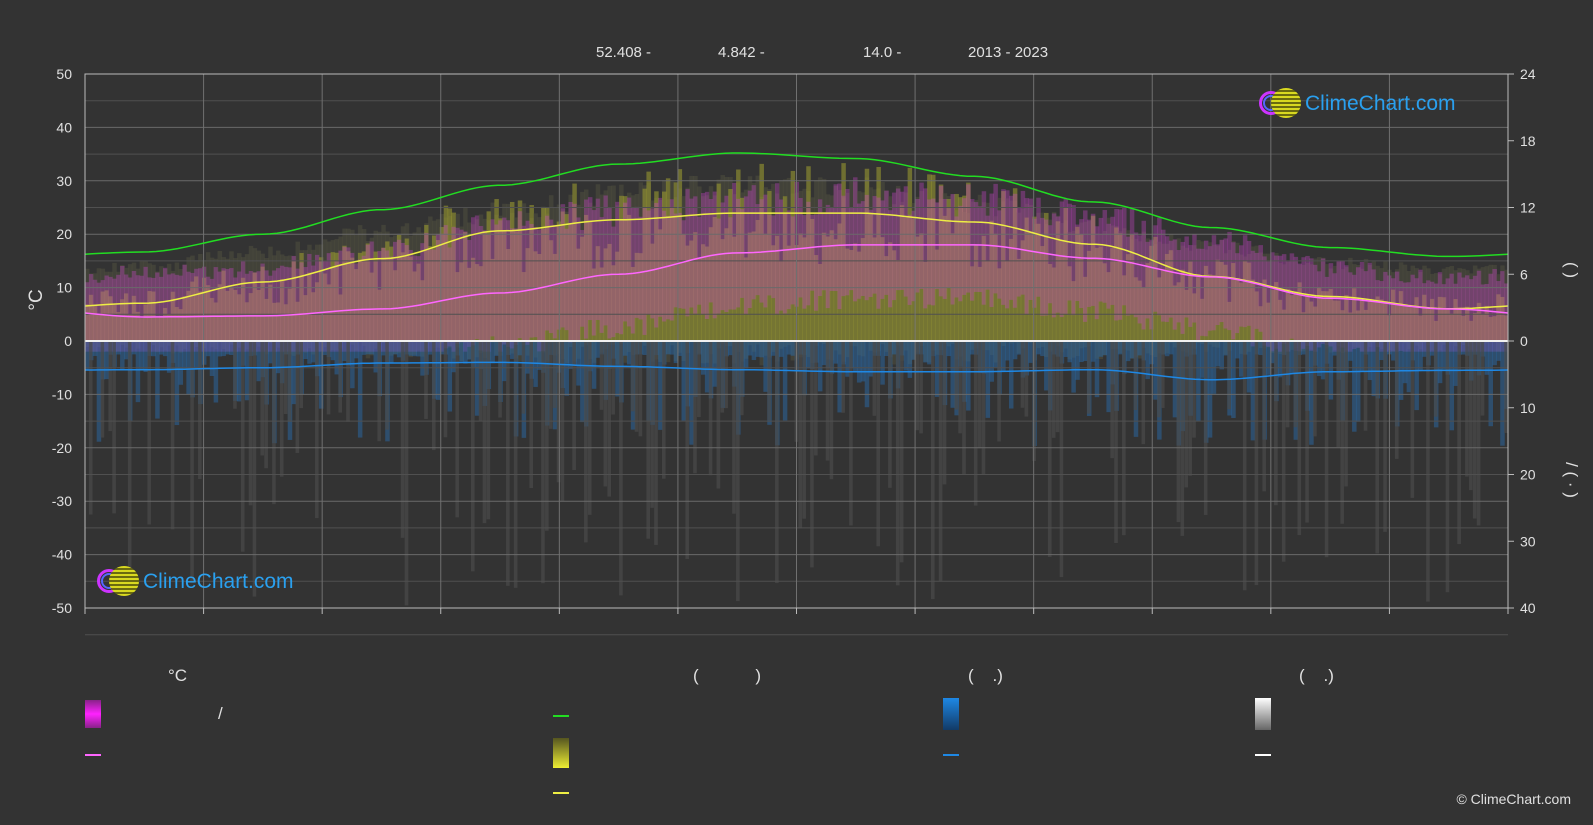 This screenshot has height=825, width=1593. Describe the element at coordinates (1357, 104) in the screenshot. I see `logo-top: ClimeChart.com` at that location.